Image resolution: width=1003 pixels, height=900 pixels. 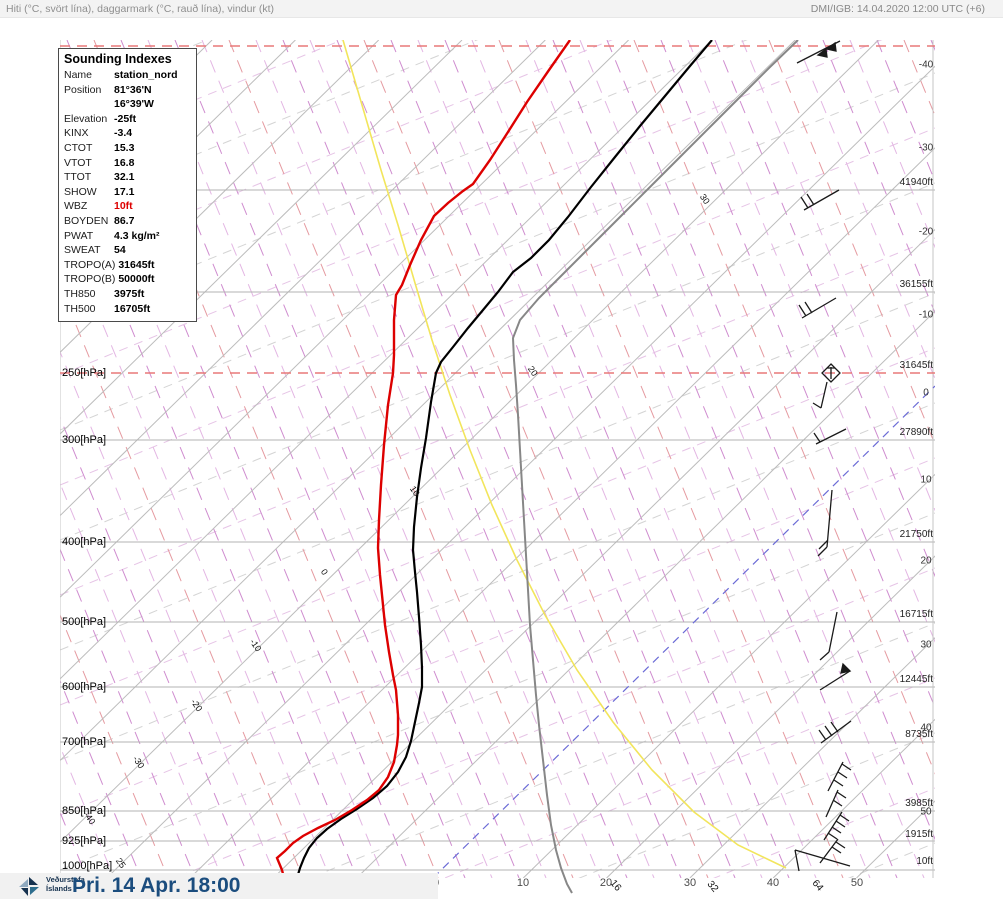 I want to click on pressure-label-925: 925[hPa], so click(x=84, y=841).